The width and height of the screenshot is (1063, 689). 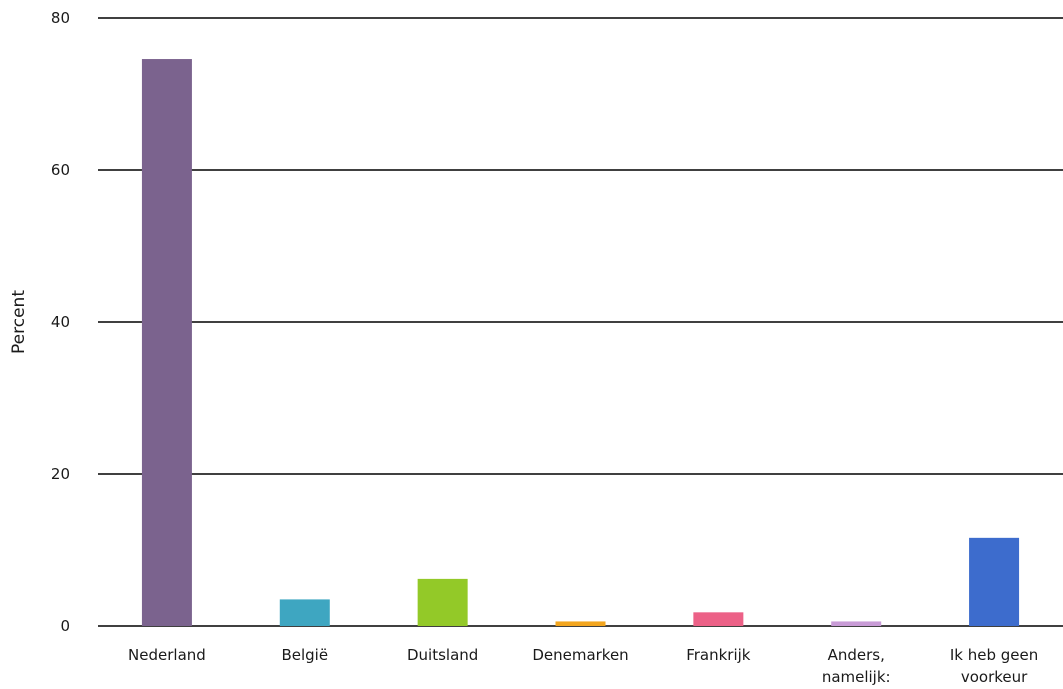 I want to click on x-category-label: Frankrijk, so click(x=718, y=655).